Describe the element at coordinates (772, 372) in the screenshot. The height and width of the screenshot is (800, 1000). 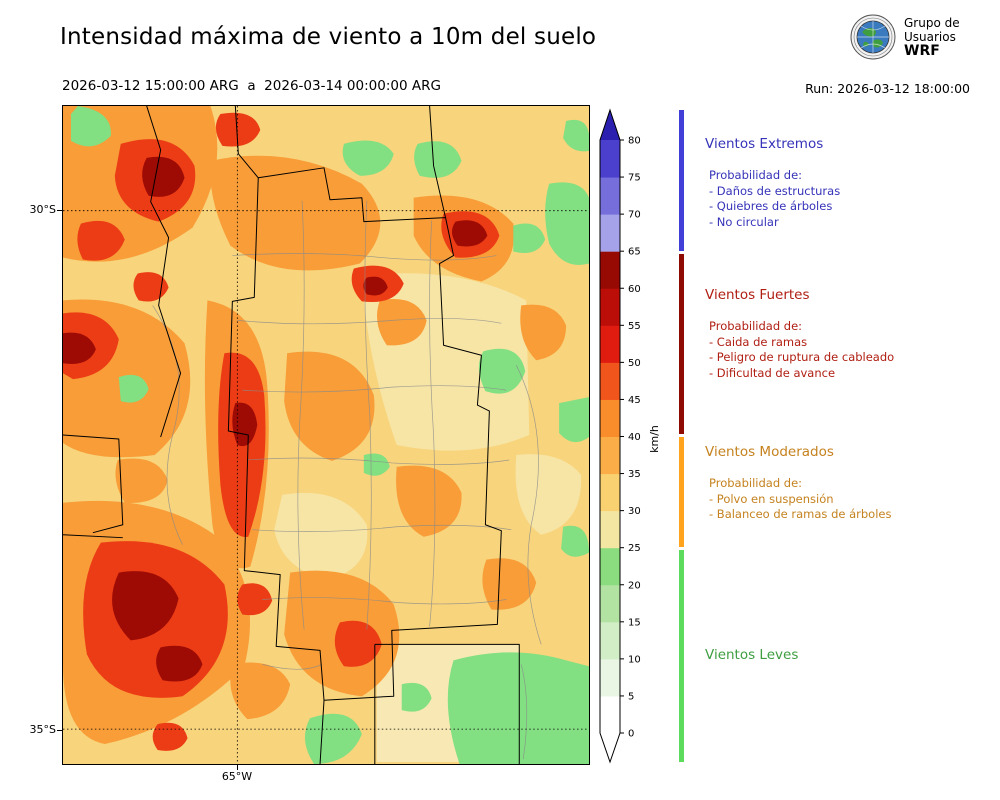
I see `legend-item: - Dificultad de avance` at that location.